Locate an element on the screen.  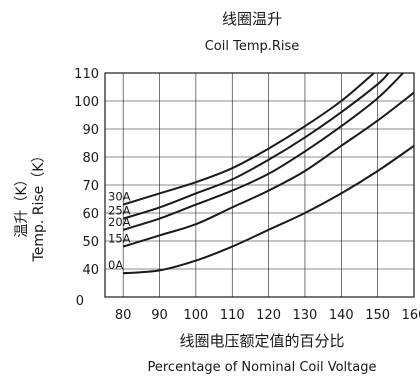
x-tick-label: 100 is located at coordinates (195, 315).